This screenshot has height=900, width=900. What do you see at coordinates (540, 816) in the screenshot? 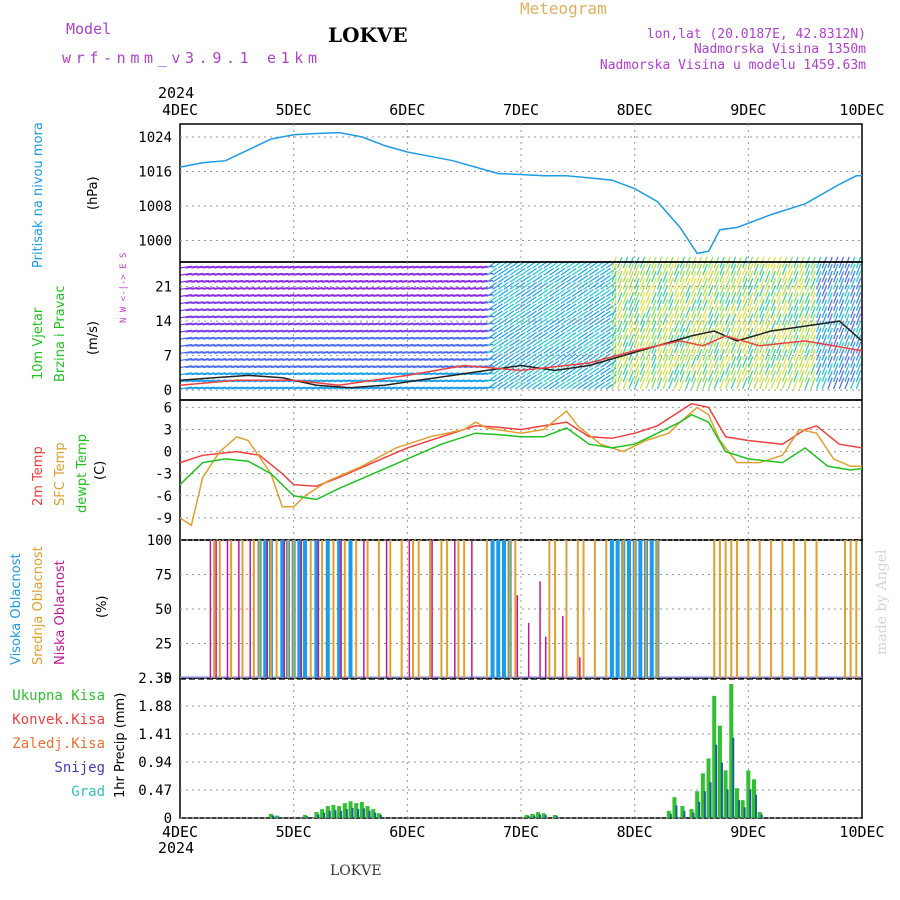
I see `precip-snow-bar` at bounding box center [540, 816].